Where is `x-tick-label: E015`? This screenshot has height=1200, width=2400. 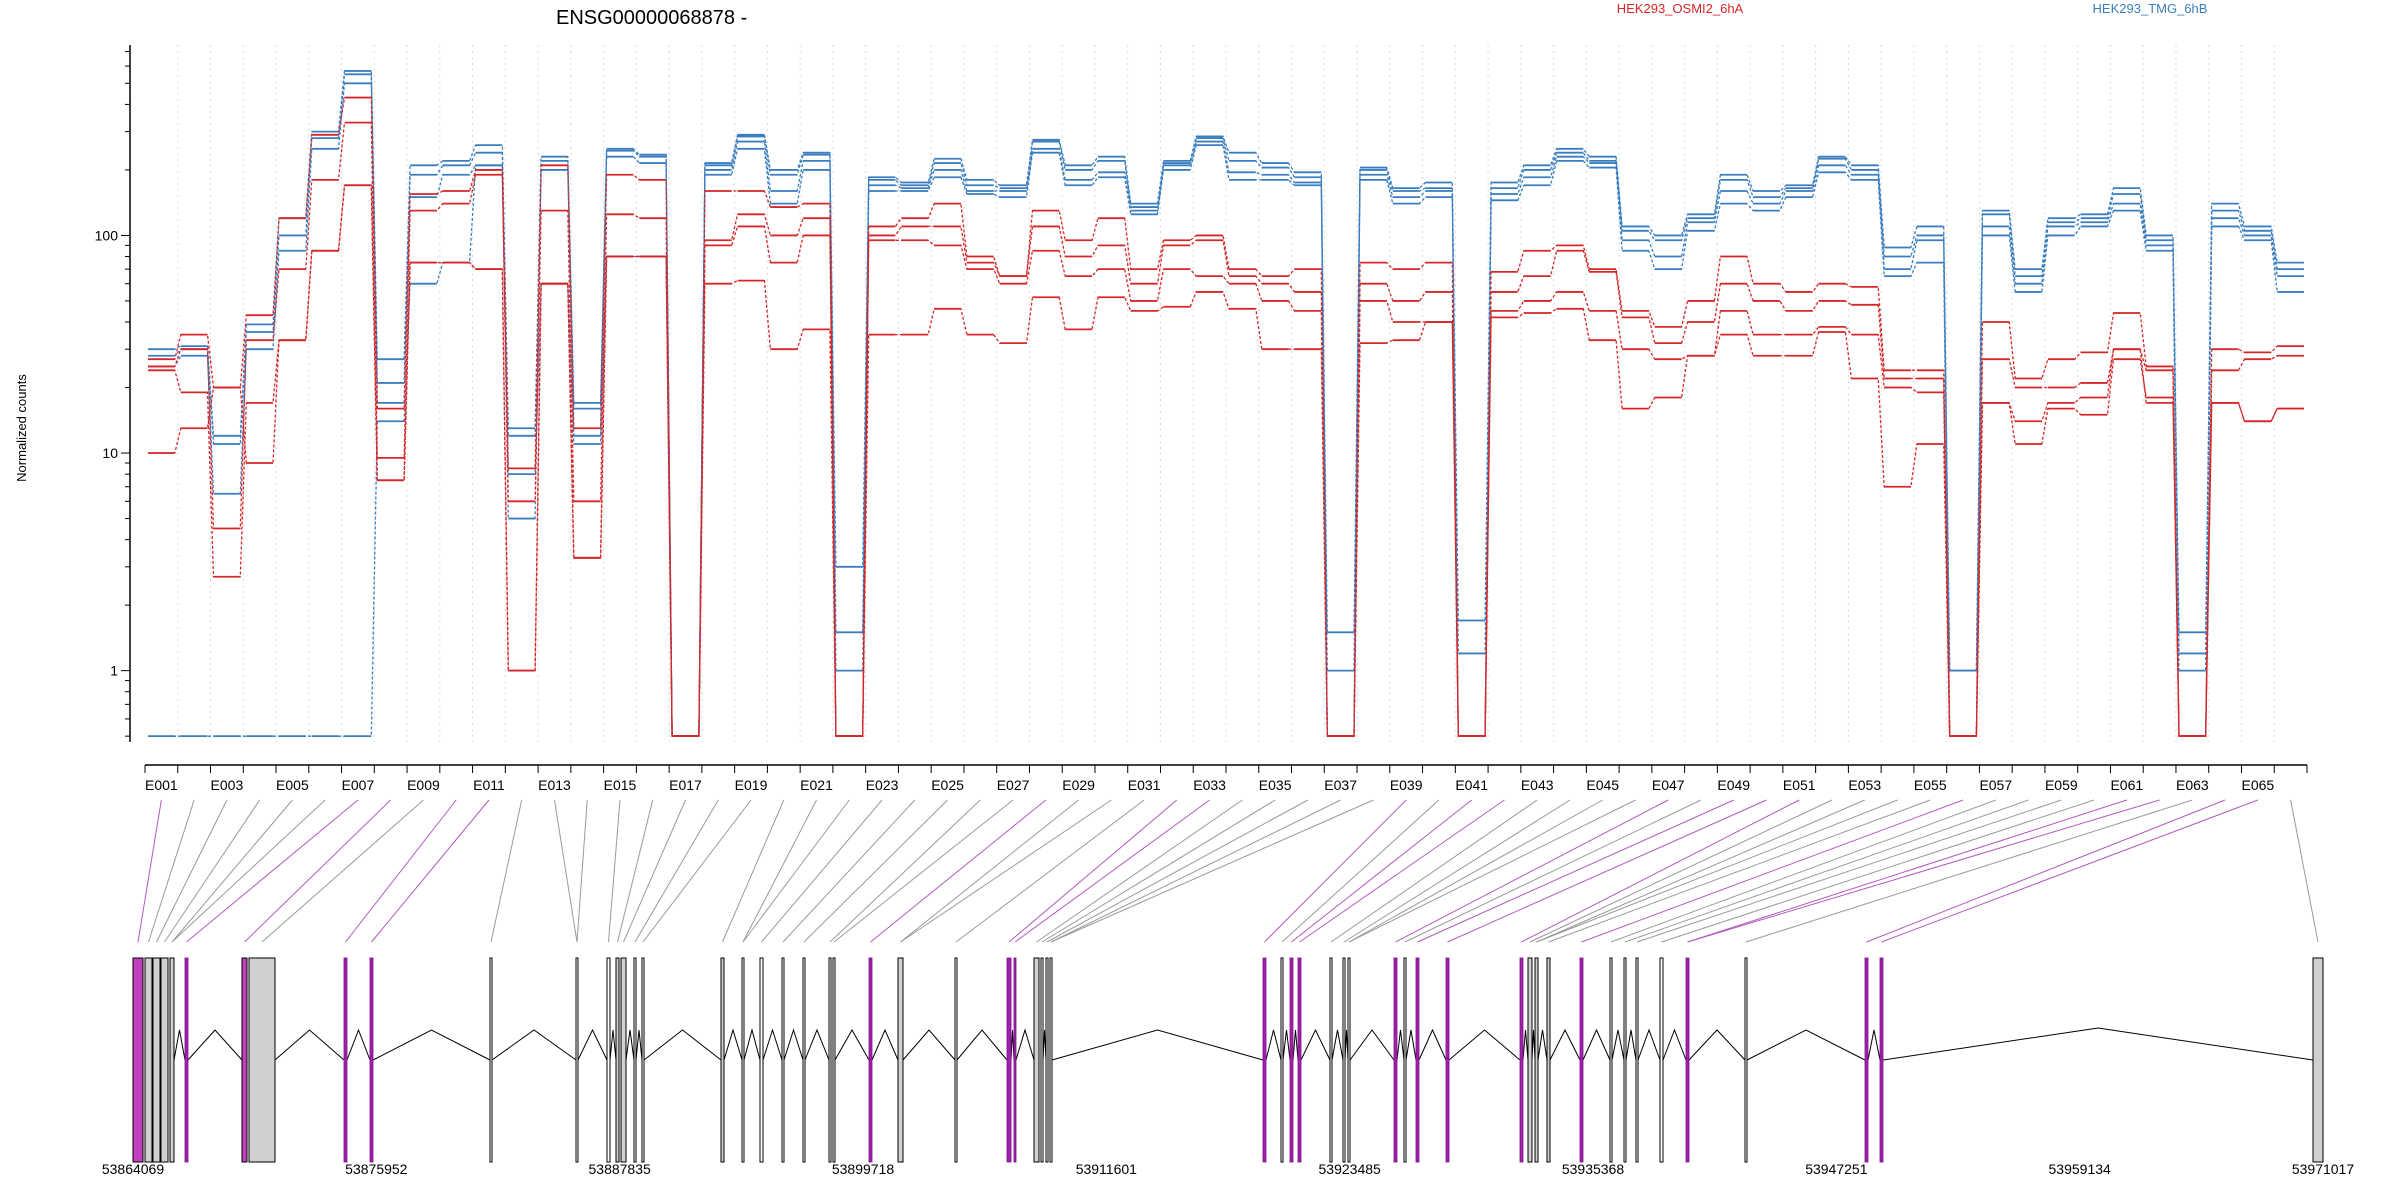 x-tick-label: E015 is located at coordinates (620, 785).